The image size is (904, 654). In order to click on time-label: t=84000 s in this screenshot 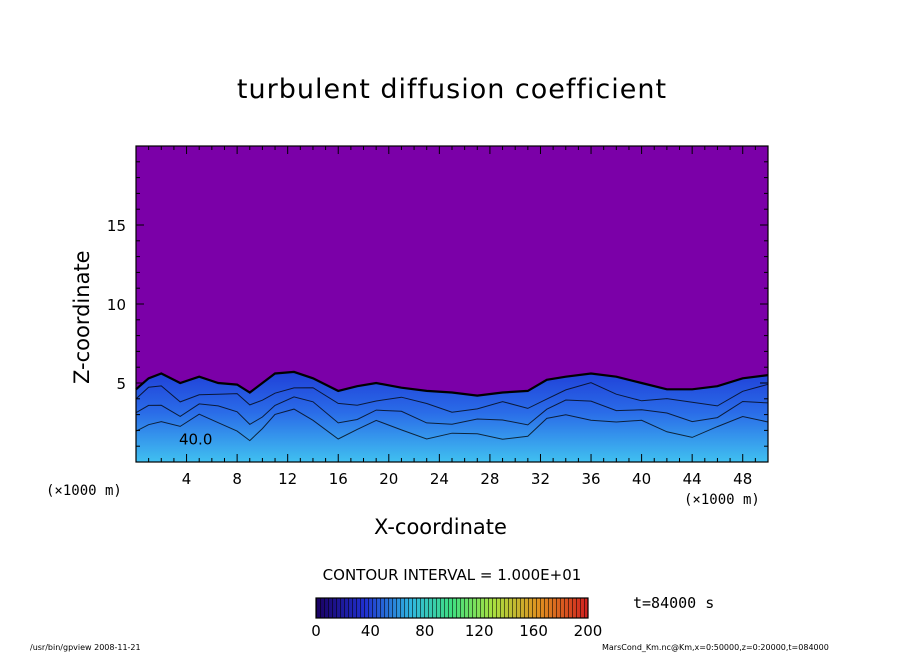, I will do `click(674, 603)`.